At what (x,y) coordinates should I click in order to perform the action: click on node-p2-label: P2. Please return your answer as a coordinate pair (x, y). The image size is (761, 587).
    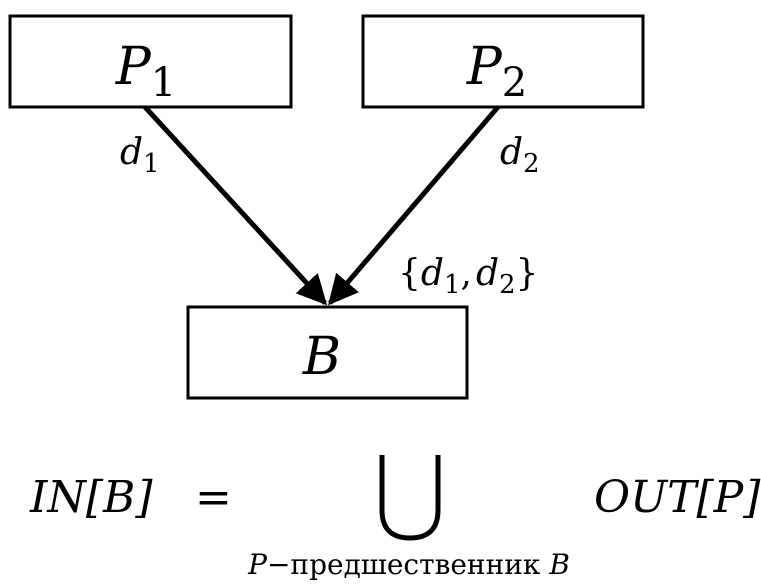
    Looking at the image, I should click on (496, 71).